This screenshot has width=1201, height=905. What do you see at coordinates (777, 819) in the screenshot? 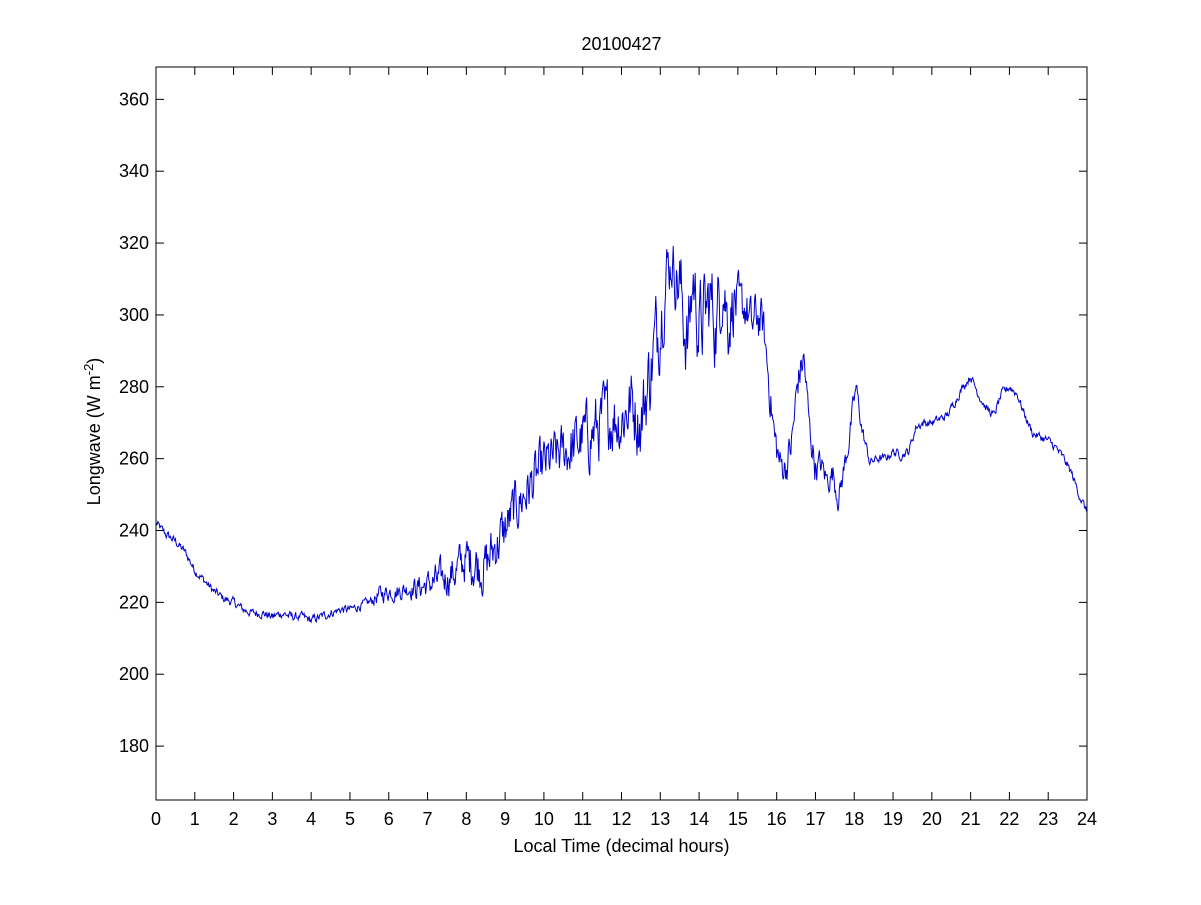
I see `x-tick-label: 16` at bounding box center [777, 819].